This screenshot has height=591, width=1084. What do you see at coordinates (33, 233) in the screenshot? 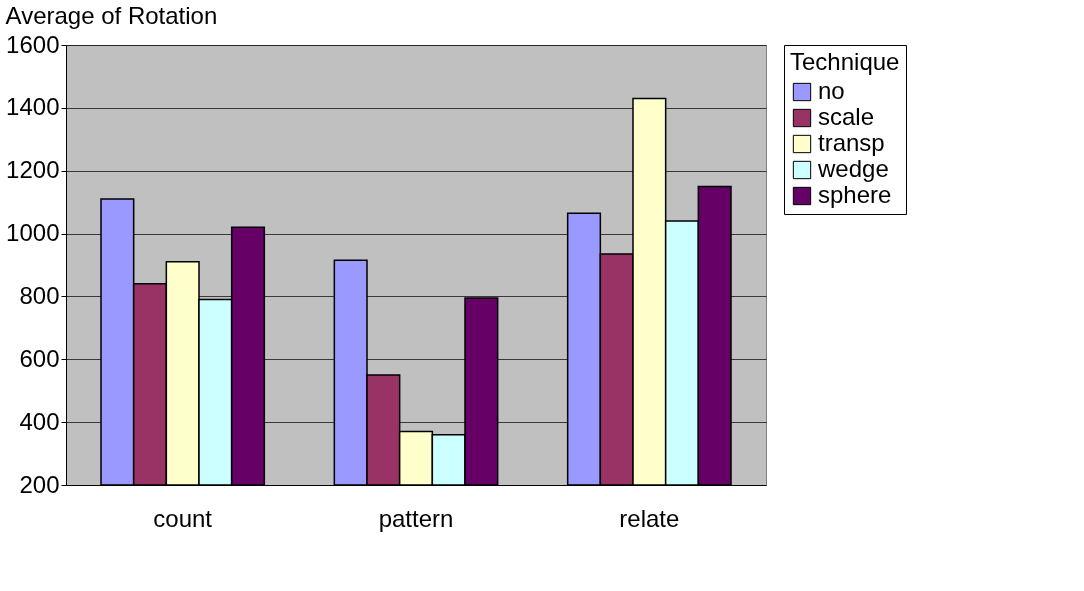
I see `y-tick-label: 1000` at bounding box center [33, 233].